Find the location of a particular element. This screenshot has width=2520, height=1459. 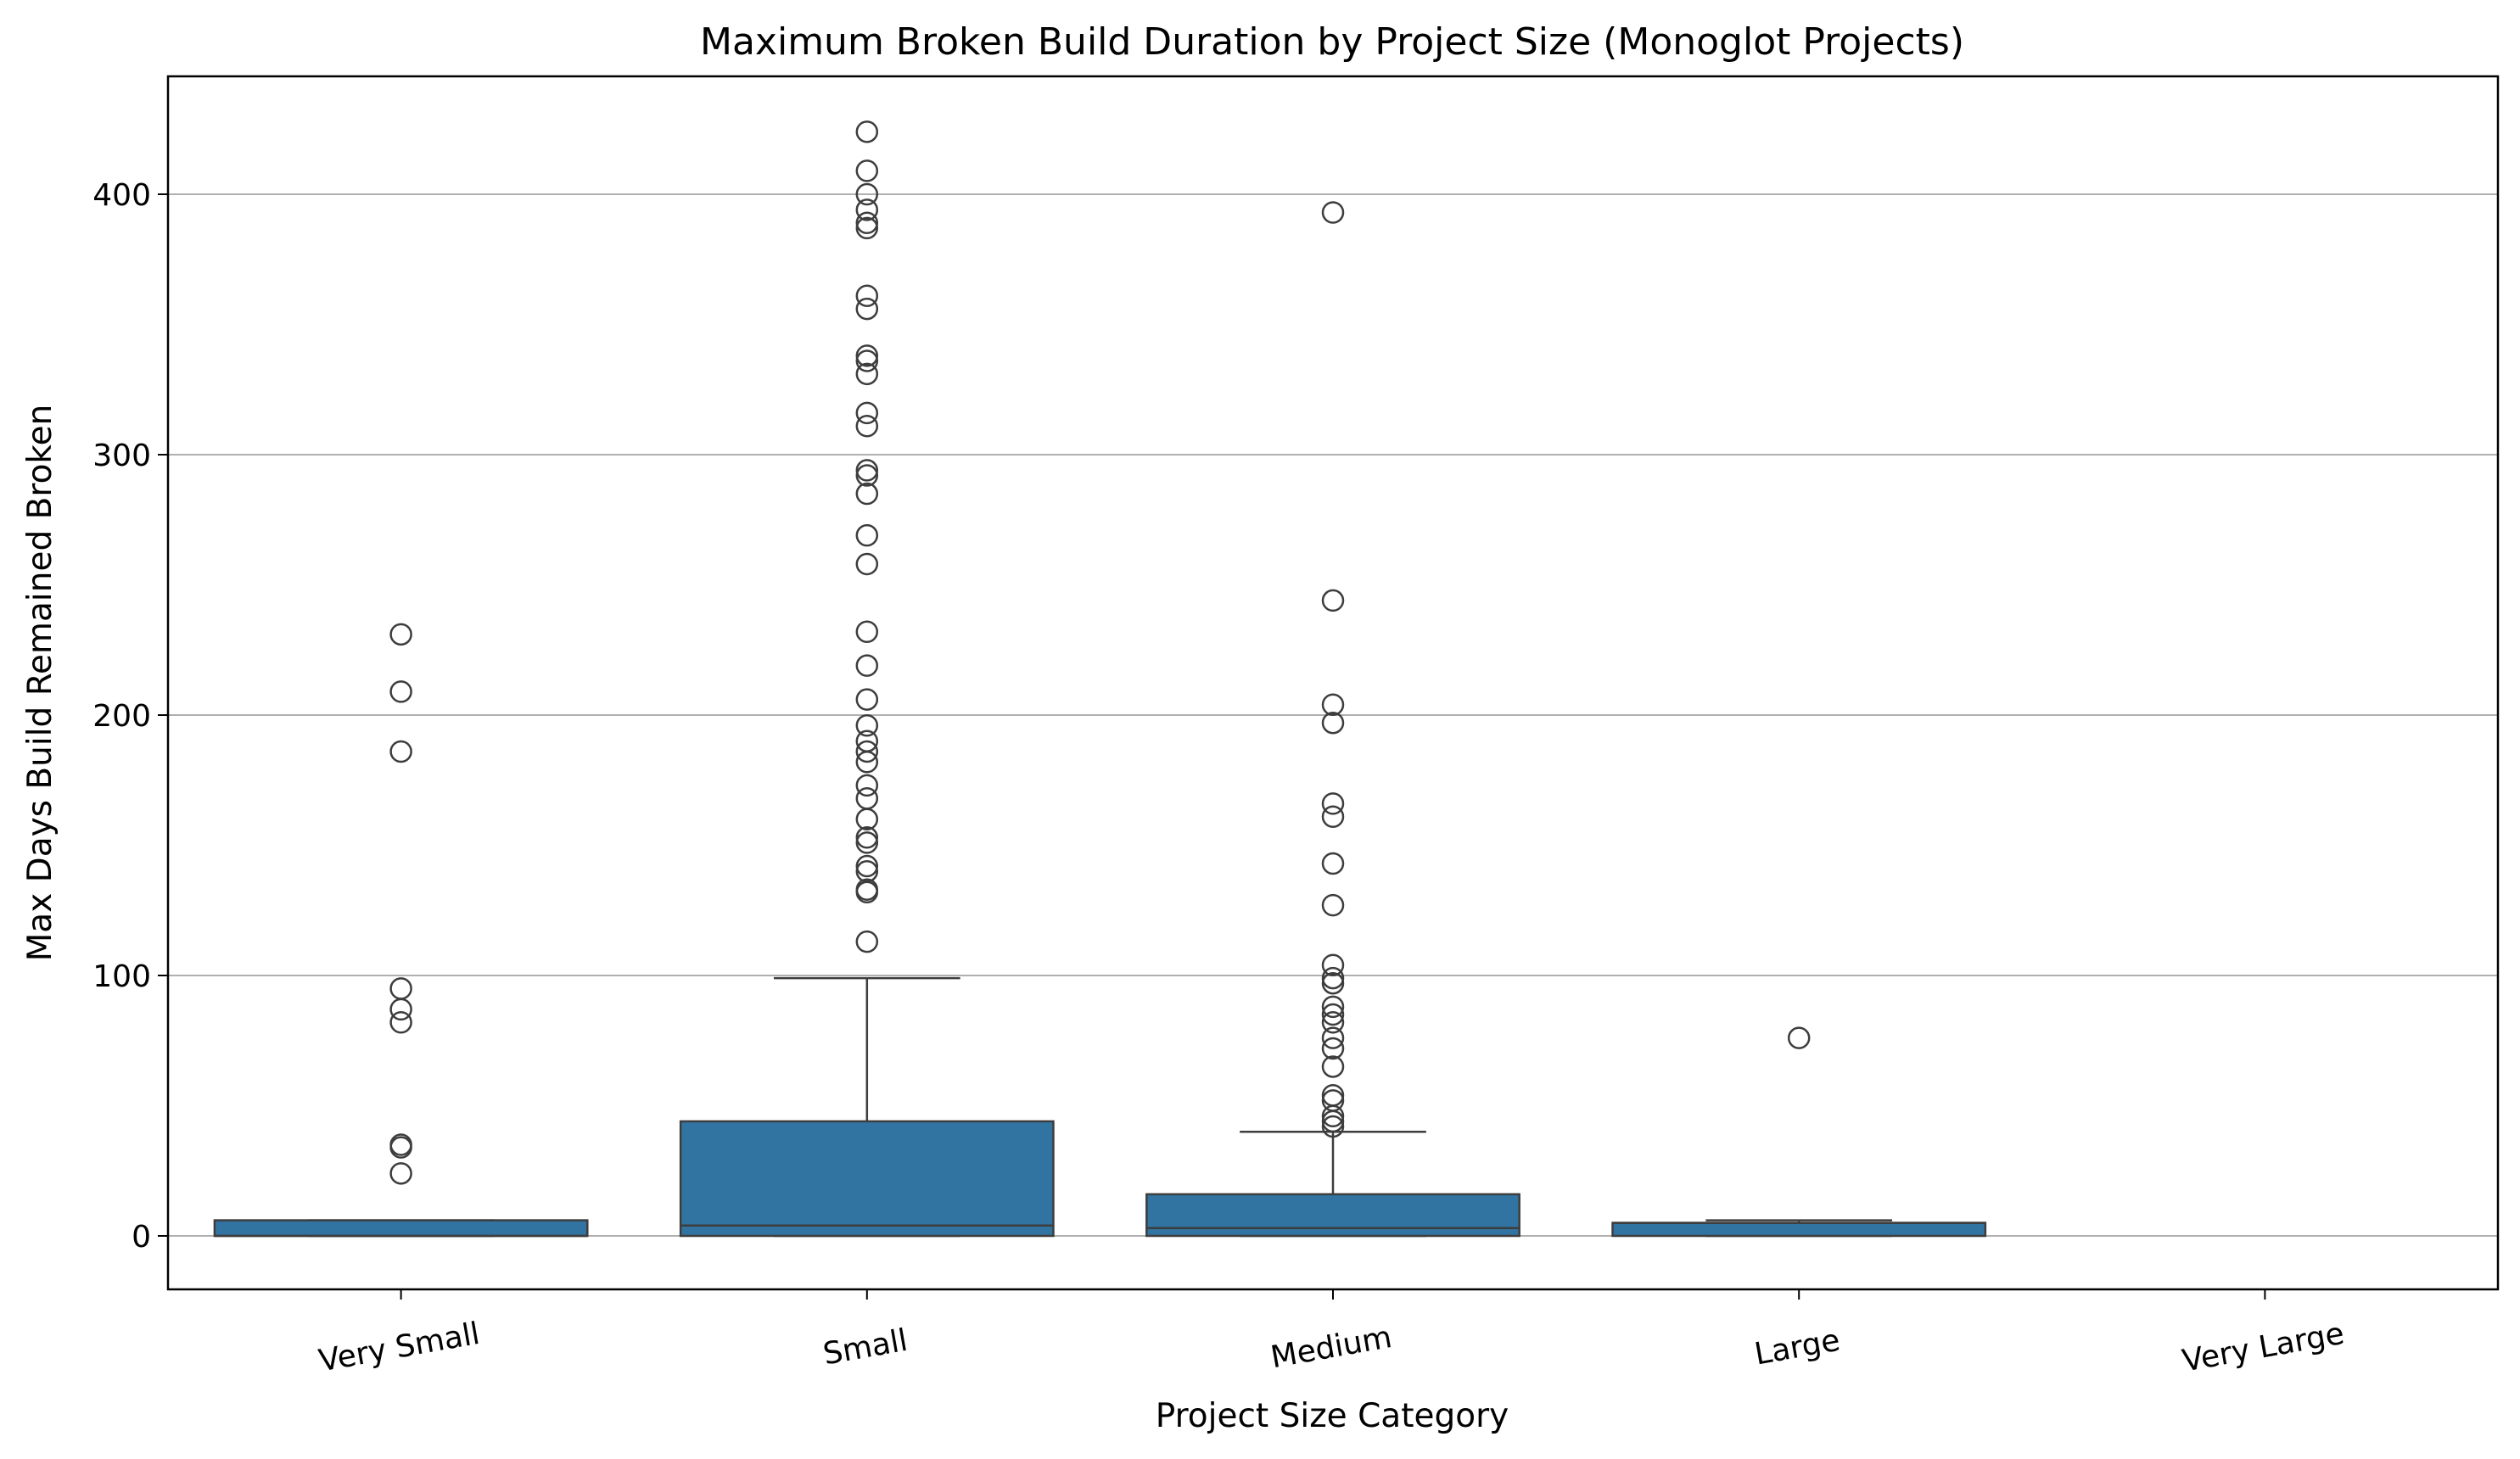

x-axis-label: Project Size Category is located at coordinates (1333, 1416).